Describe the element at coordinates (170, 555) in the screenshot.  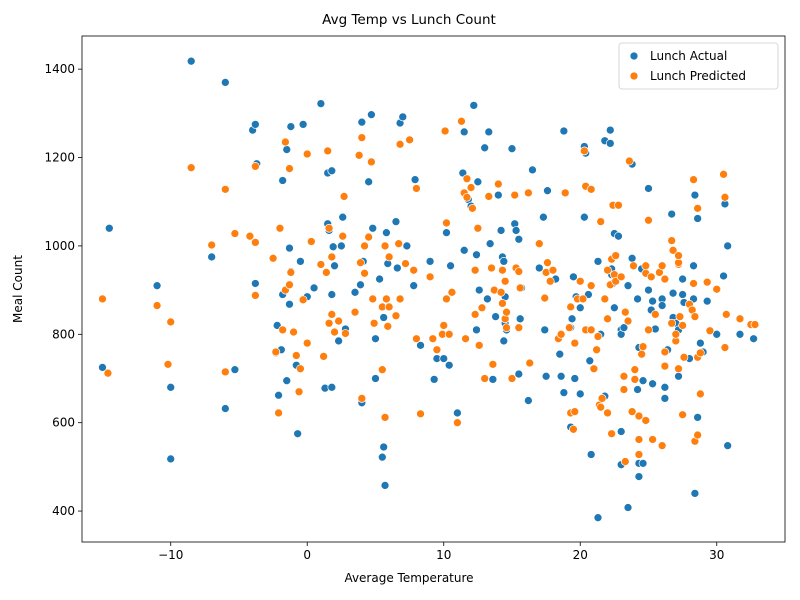
I see `x-tick-label: −10` at that location.